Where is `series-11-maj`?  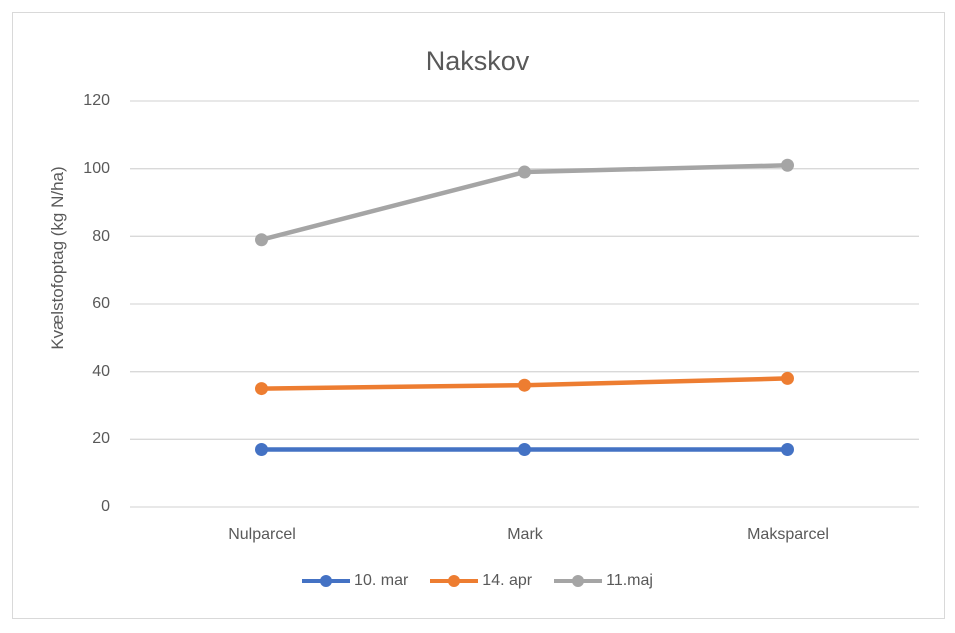 series-11-maj is located at coordinates (524, 202).